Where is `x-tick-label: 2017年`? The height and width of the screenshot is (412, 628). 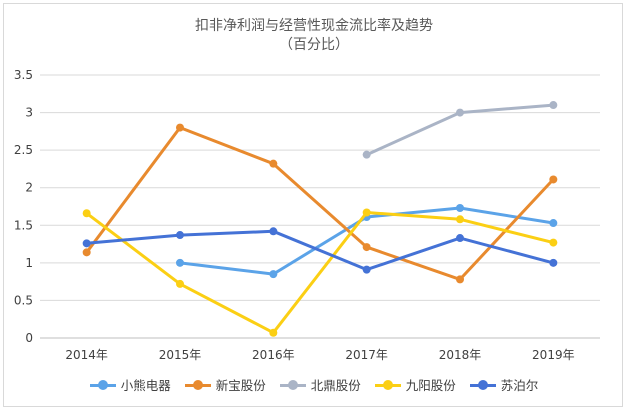 x-tick-label: 2017年 is located at coordinates (366, 355).